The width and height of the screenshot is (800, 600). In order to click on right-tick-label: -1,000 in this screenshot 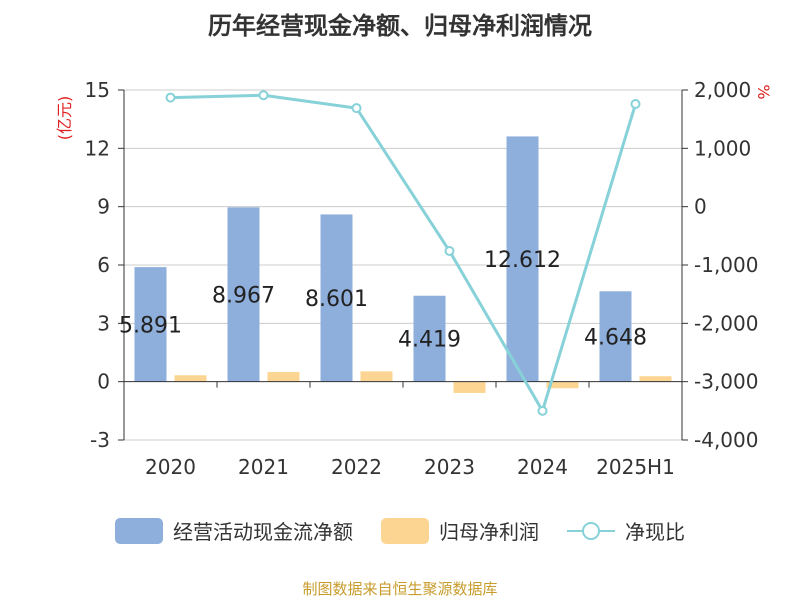, I will do `click(726, 265)`.